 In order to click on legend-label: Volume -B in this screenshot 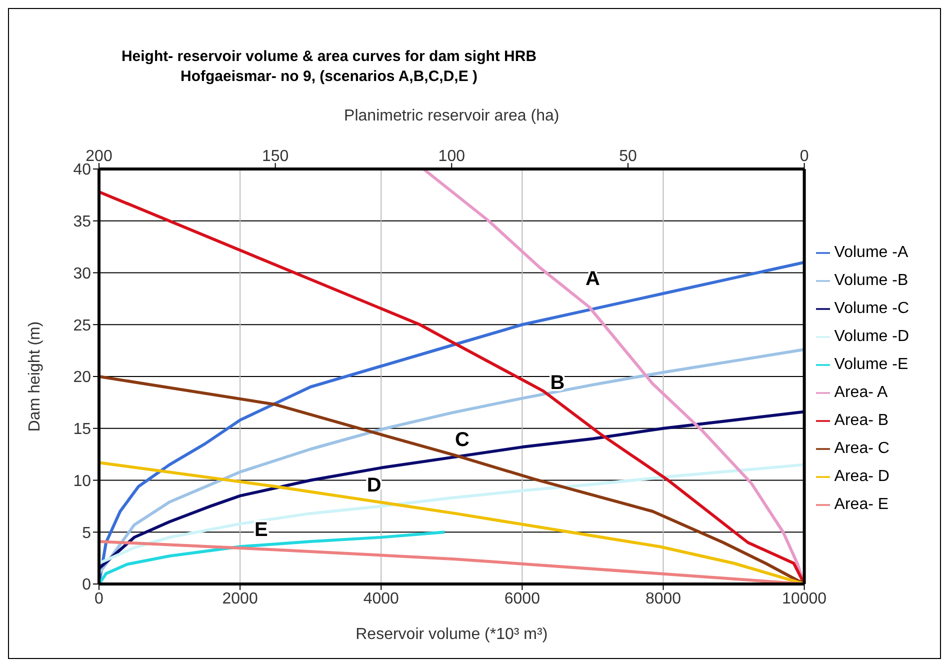, I will do `click(871, 280)`.